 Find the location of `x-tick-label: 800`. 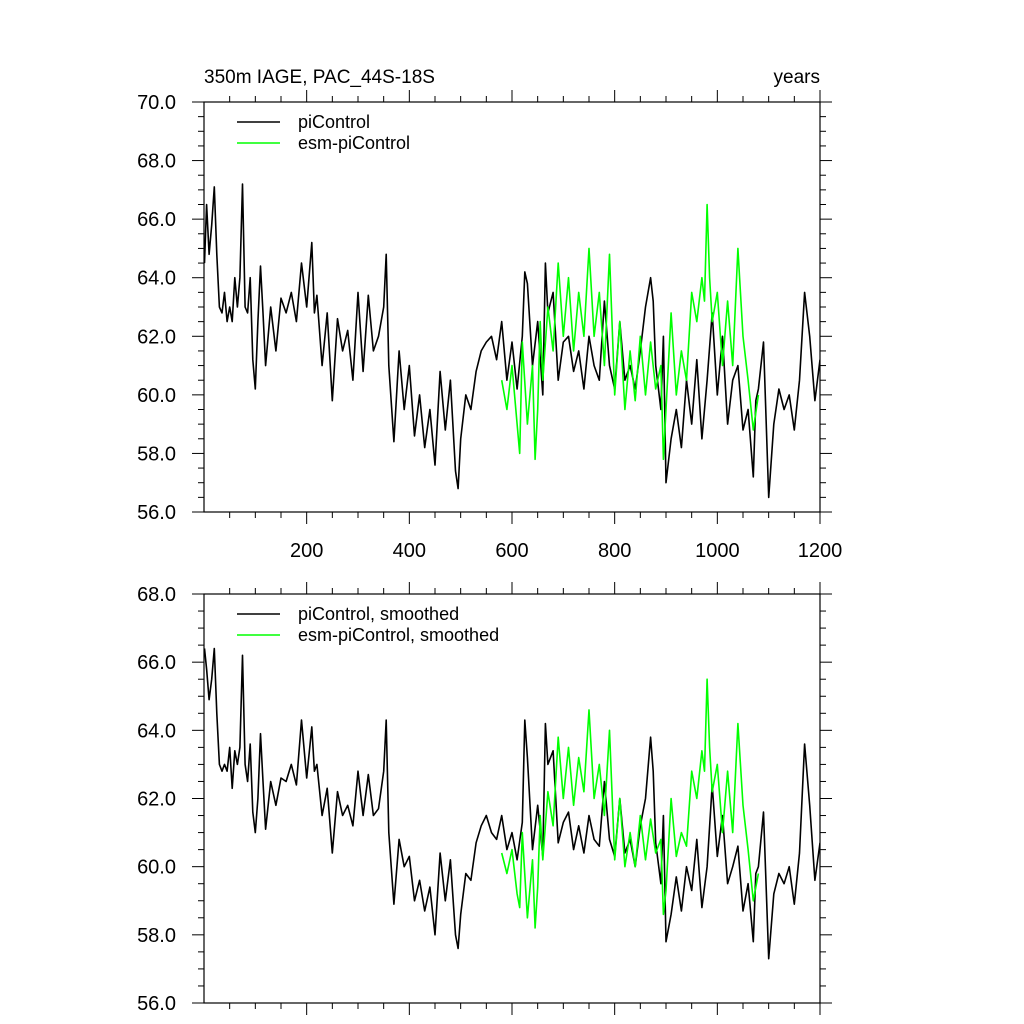

x-tick-label: 800 is located at coordinates (614, 551).